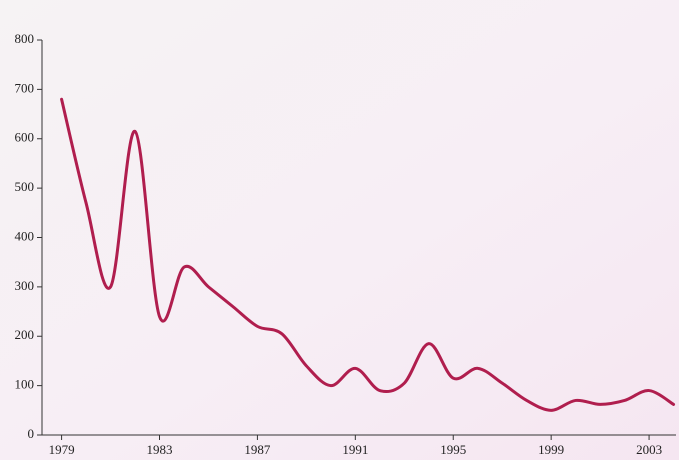 Image resolution: width=679 pixels, height=460 pixels. I want to click on x-tick-label: 1995, so click(453, 449).